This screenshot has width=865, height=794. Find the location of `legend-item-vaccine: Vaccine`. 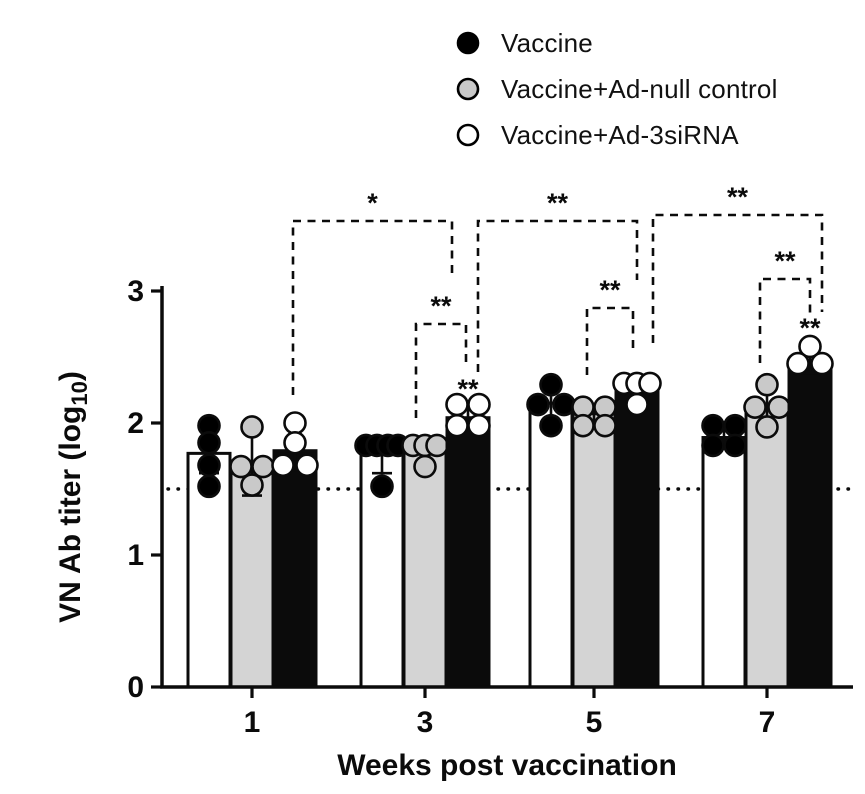

legend-item-vaccine: Vaccine is located at coordinates (616, 43).